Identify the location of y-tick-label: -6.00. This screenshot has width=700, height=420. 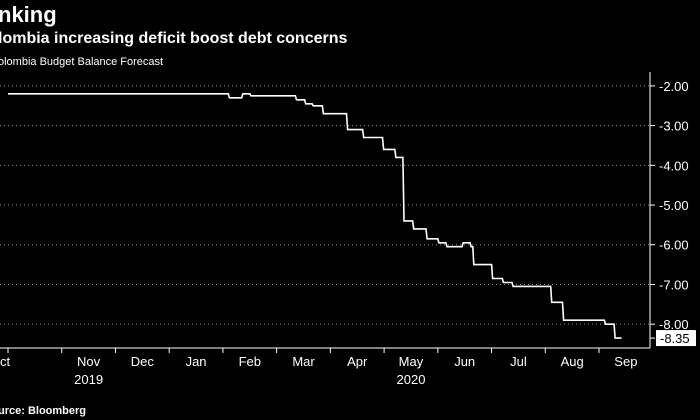
(674, 245).